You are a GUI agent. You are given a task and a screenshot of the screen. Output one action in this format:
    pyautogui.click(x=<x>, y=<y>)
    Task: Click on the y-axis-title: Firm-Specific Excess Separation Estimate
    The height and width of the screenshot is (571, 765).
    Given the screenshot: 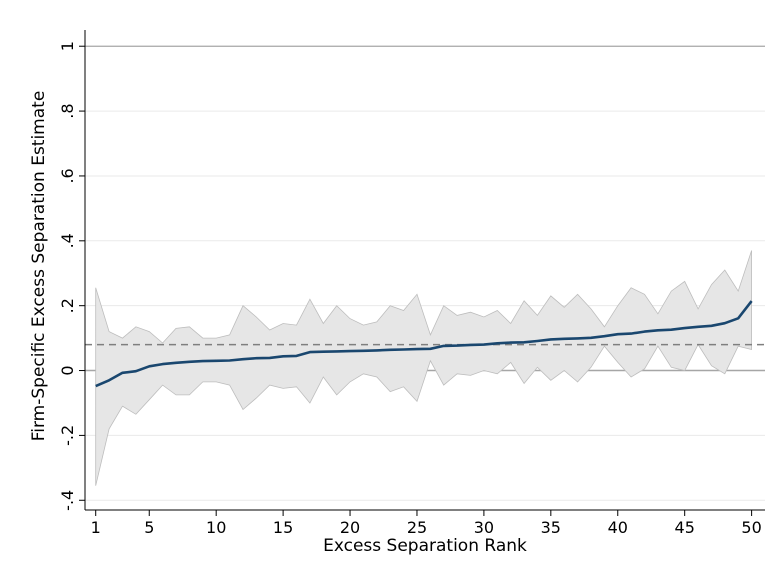 What is the action you would take?
    pyautogui.click(x=39, y=266)
    